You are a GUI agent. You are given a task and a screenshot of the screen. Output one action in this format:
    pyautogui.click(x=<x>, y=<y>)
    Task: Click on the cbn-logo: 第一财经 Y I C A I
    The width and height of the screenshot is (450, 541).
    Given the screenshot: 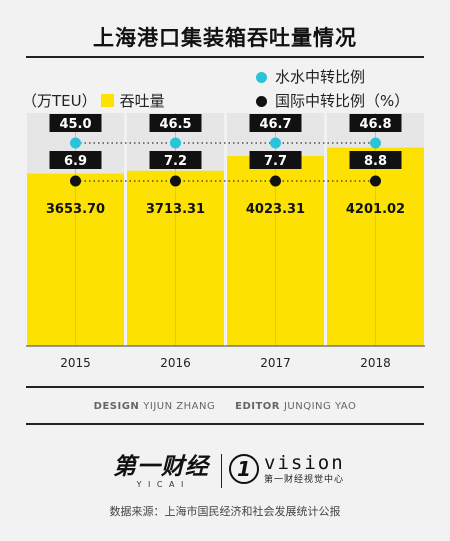 What is the action you would take?
    pyautogui.click(x=161, y=472)
    